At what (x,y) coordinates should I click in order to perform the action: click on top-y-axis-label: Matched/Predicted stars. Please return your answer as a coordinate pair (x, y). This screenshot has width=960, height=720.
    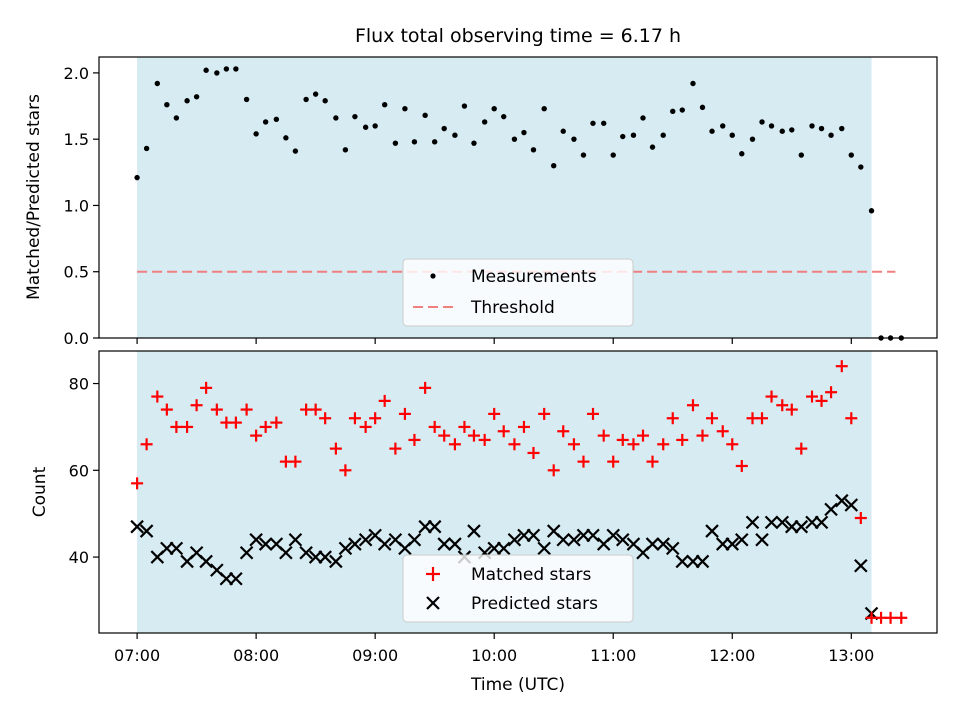
    Looking at the image, I should click on (34, 197).